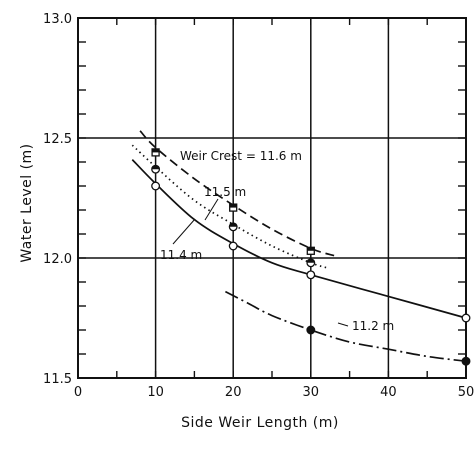 The height and width of the screenshot is (464, 474). What do you see at coordinates (225, 192) in the screenshot?
I see `annotation-crest-11-5: 11.5 m` at bounding box center [225, 192].